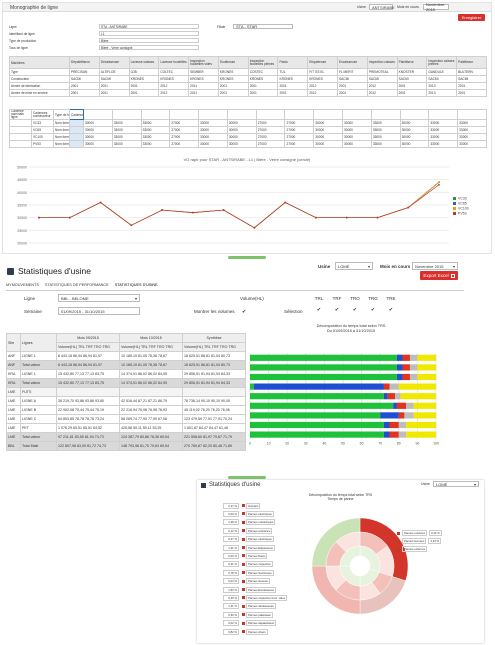  Describe the element at coordinates (263, 72) in the screenshot. I see `table-cell: COSTEC` at that location.